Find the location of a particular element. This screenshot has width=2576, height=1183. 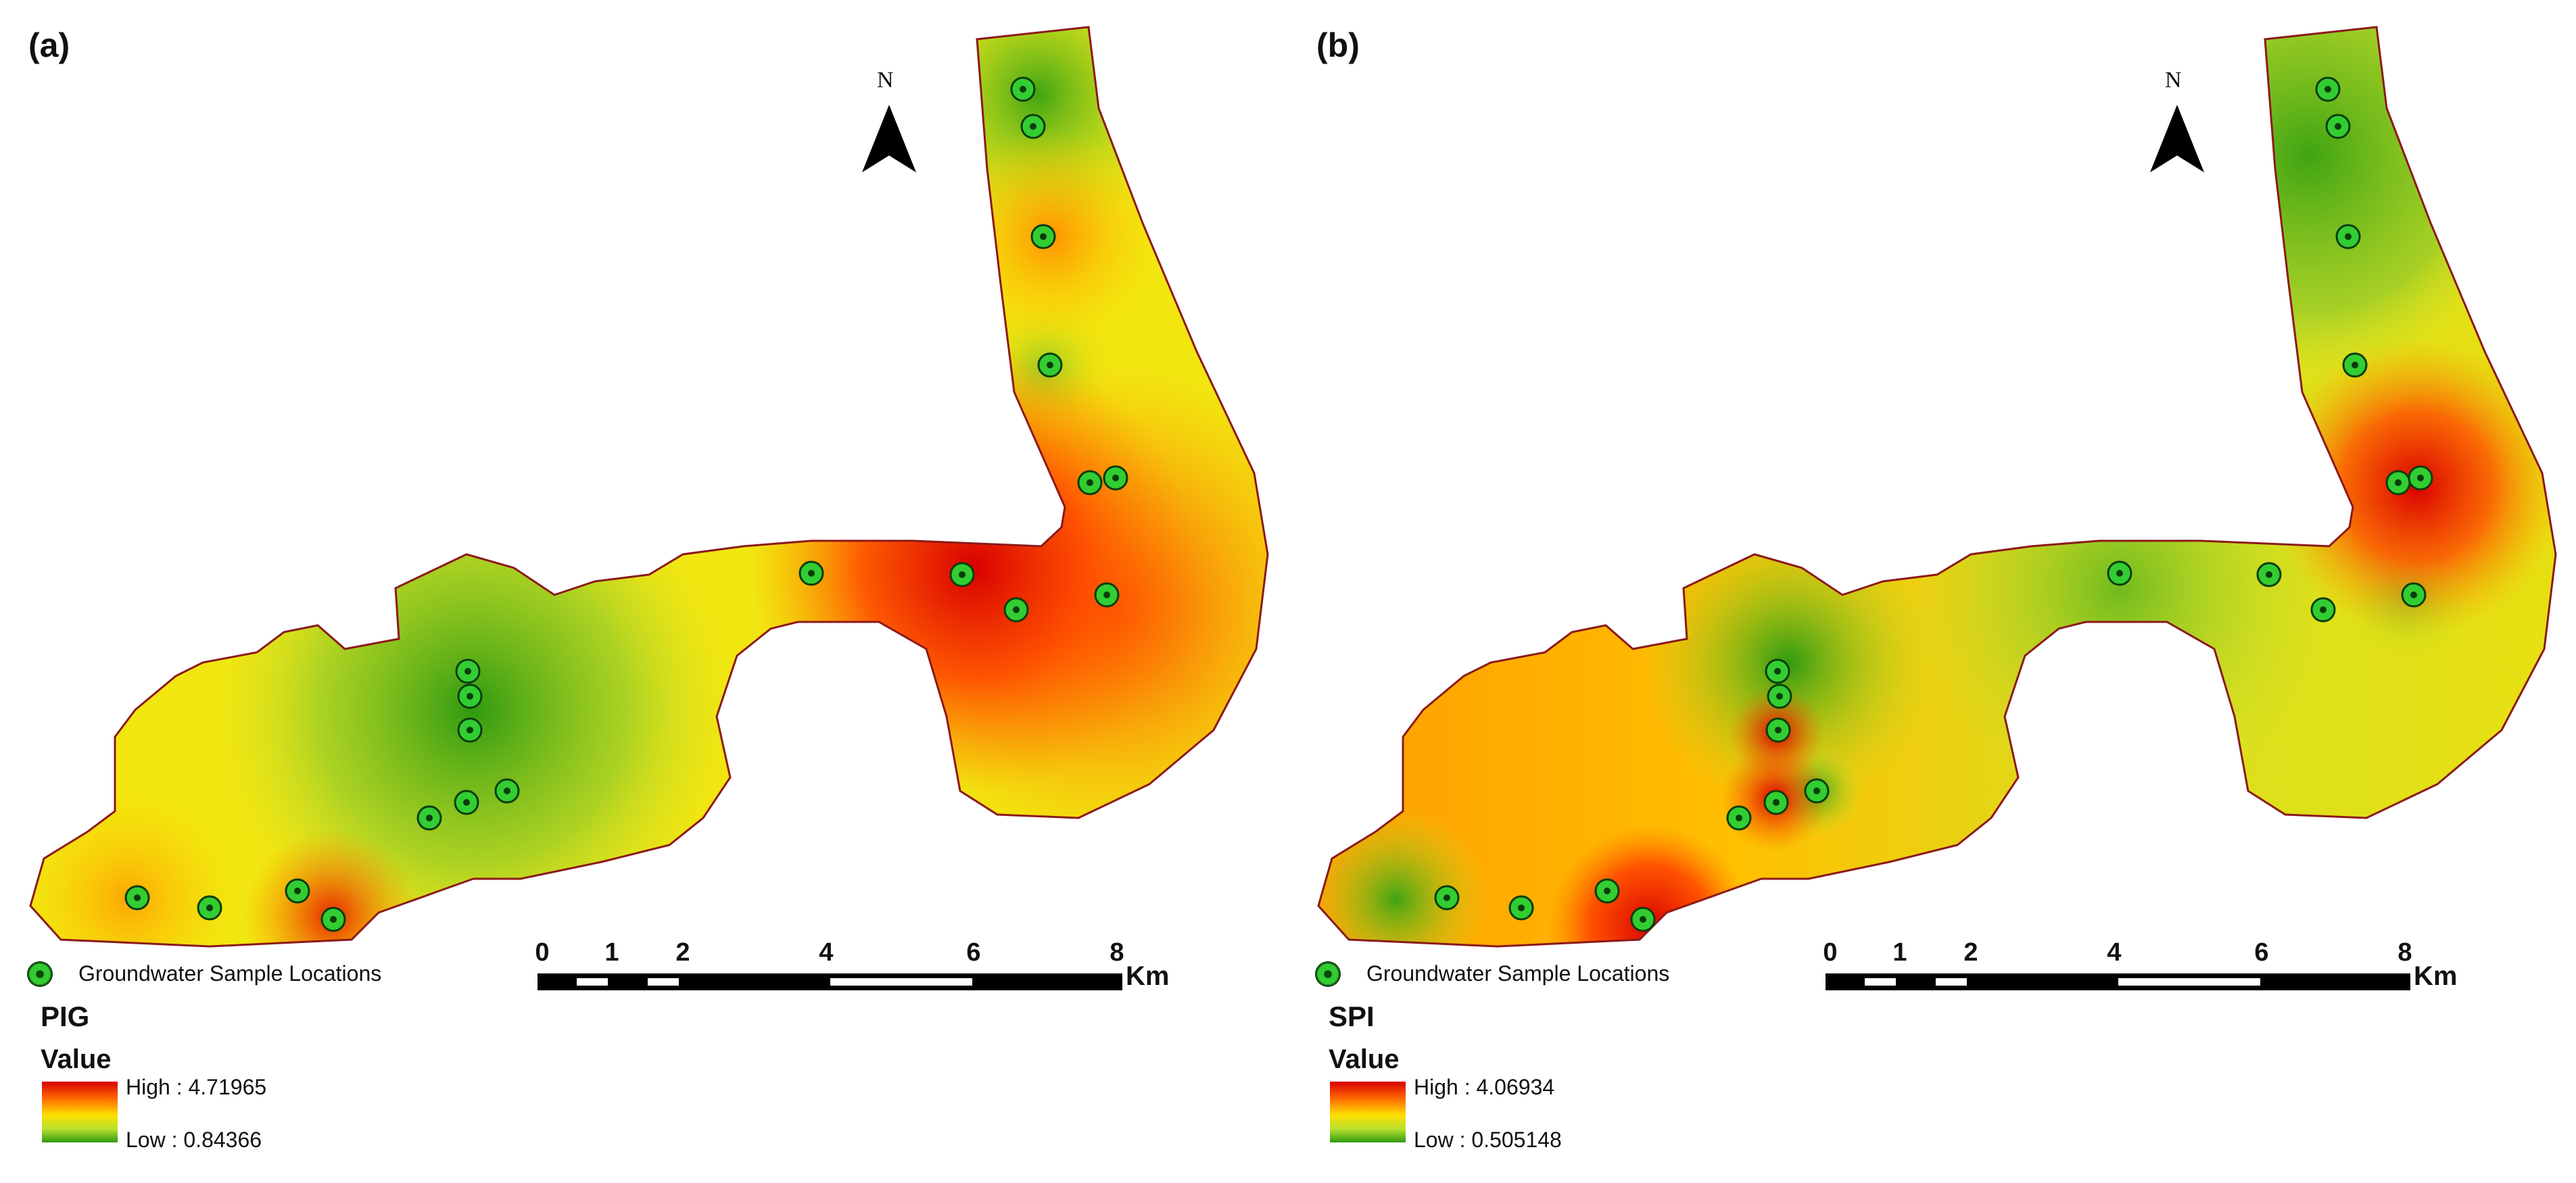

index-name: SPI is located at coordinates (1352, 1016).